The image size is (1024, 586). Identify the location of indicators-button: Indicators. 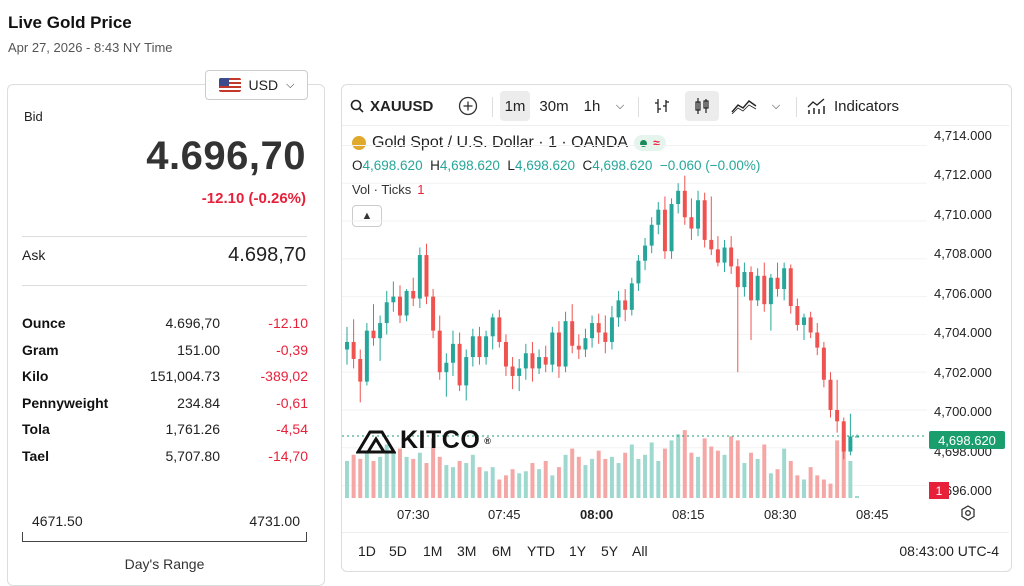
(858, 106).